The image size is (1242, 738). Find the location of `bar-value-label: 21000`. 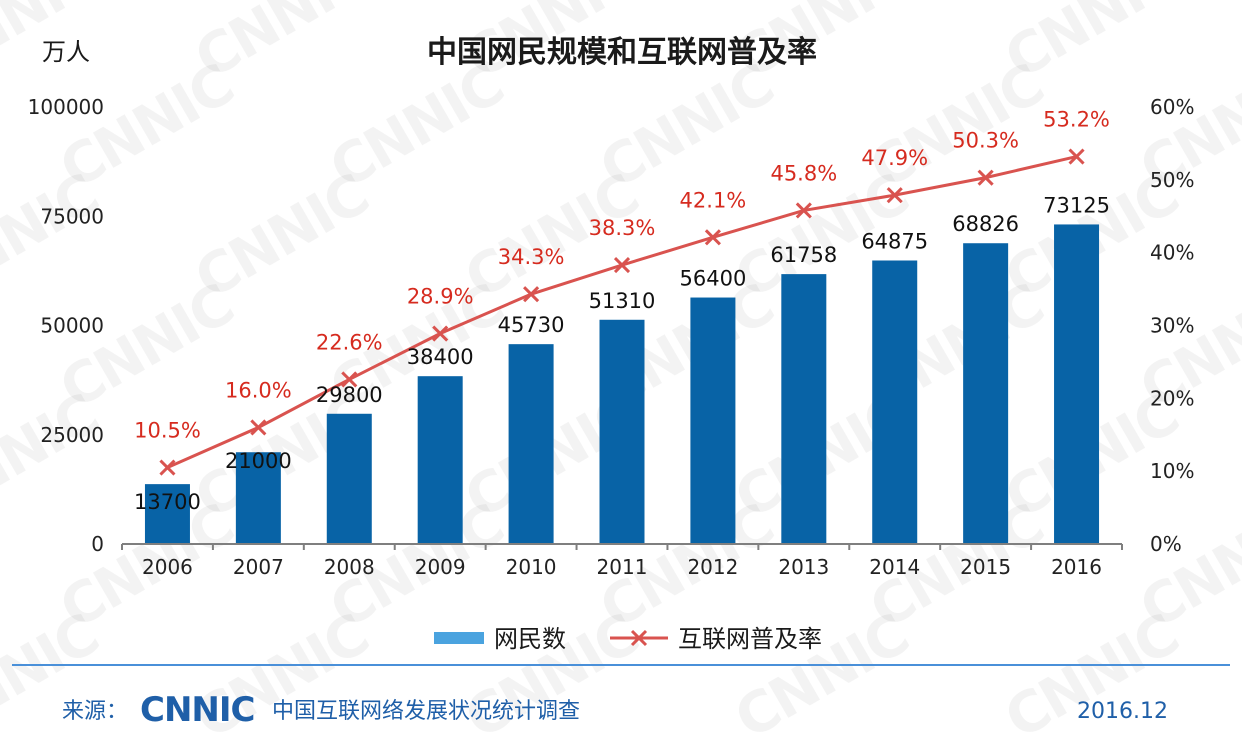

bar-value-label: 21000 is located at coordinates (258, 461).